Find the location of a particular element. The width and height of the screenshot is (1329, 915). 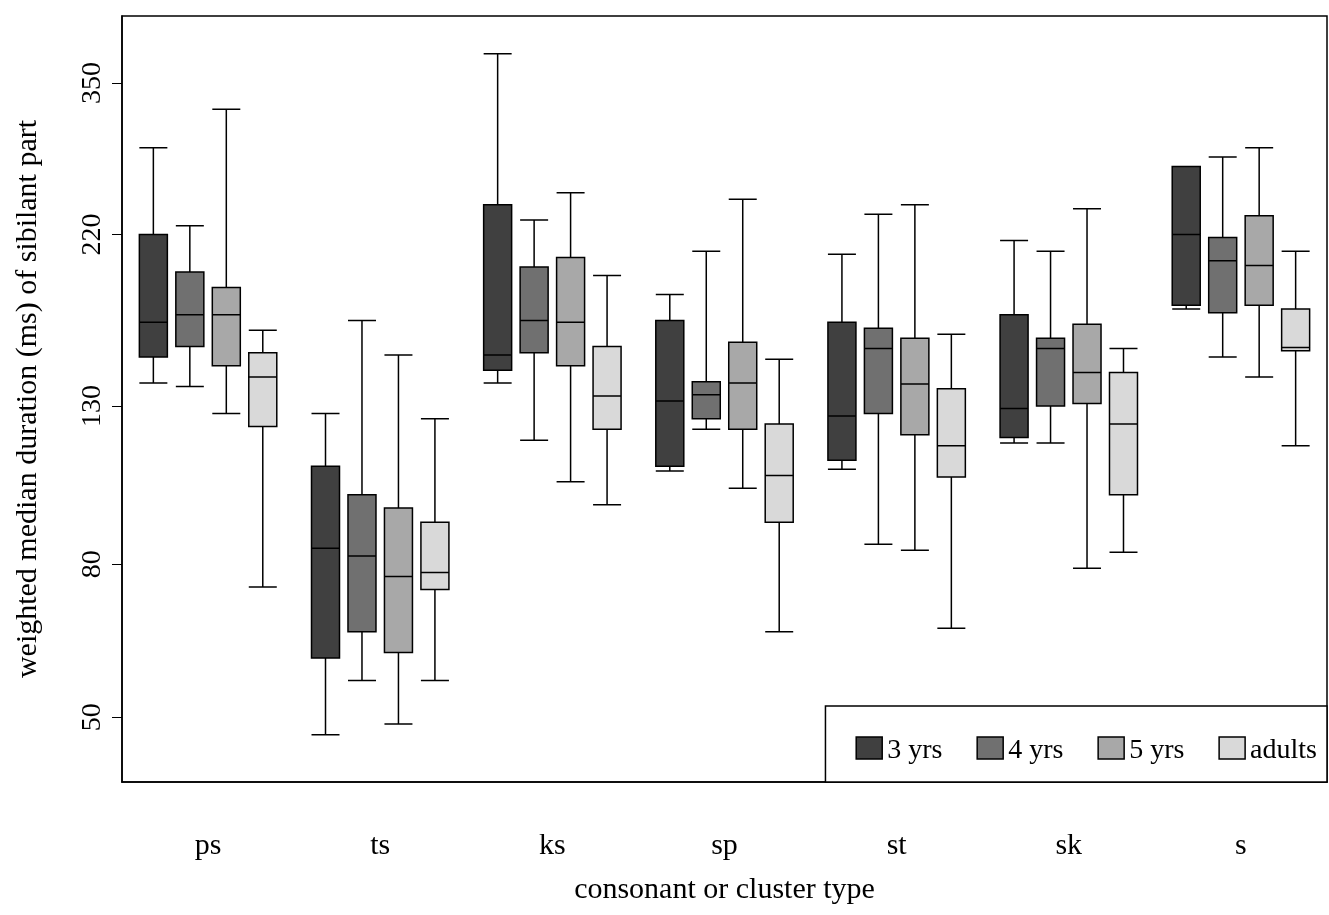

x-tick-label: sp is located at coordinates (724, 843).